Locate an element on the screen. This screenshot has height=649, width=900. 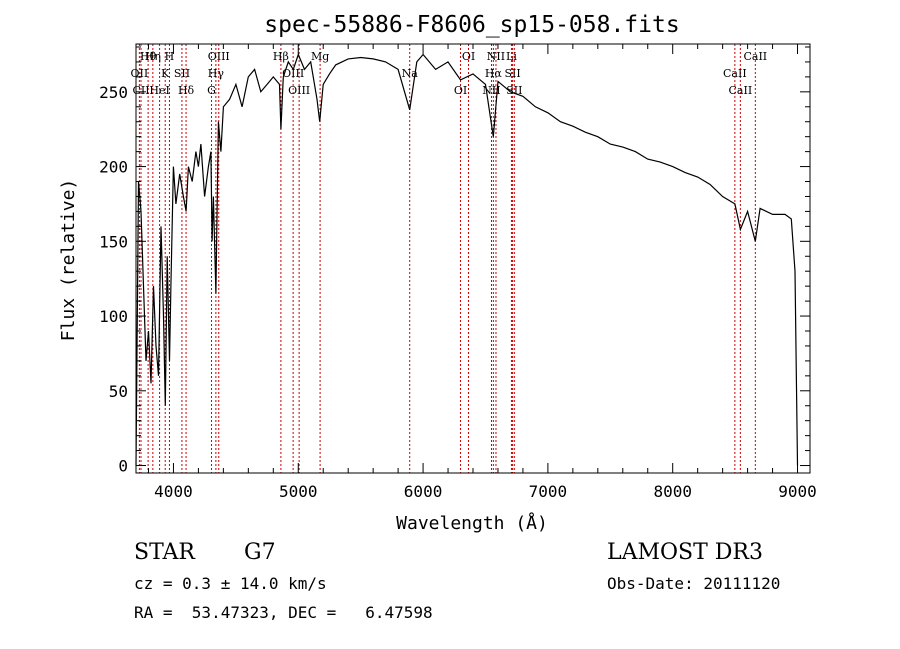
y-tick-label: 50 is located at coordinates (118, 391).